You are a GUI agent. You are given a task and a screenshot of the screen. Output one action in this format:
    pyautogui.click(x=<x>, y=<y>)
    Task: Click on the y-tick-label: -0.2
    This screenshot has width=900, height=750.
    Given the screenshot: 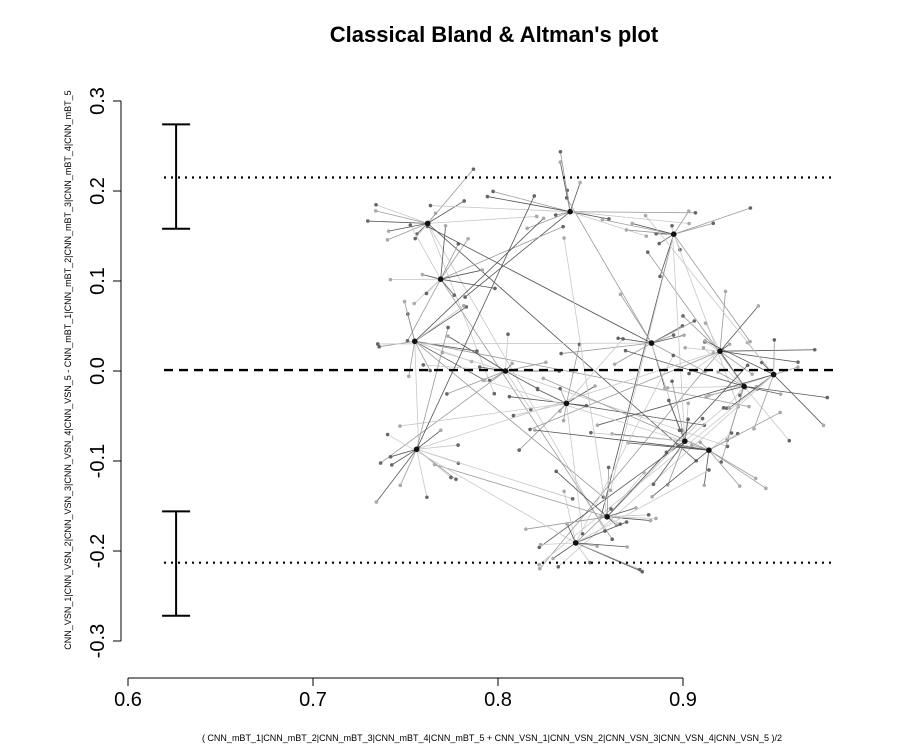 What is the action you would take?
    pyautogui.click(x=98, y=551)
    